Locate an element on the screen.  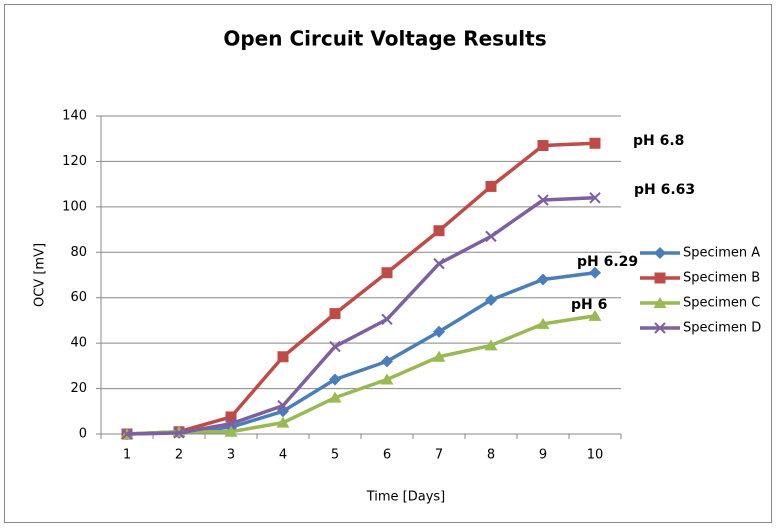
x-tick-label: 1 is located at coordinates (127, 455).